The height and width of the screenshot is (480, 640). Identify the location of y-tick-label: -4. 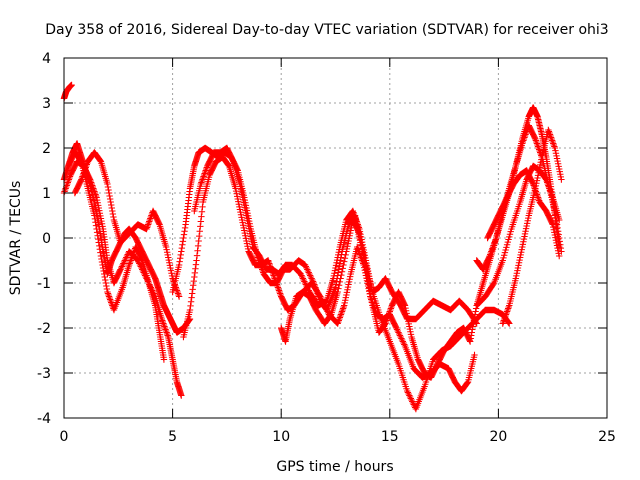
(44, 419).